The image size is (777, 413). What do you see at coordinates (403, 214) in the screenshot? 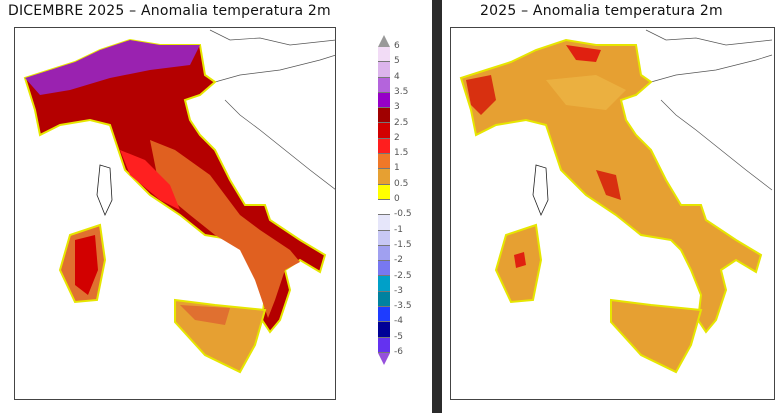
I see `legend-tick-label: -0.5` at bounding box center [403, 214].